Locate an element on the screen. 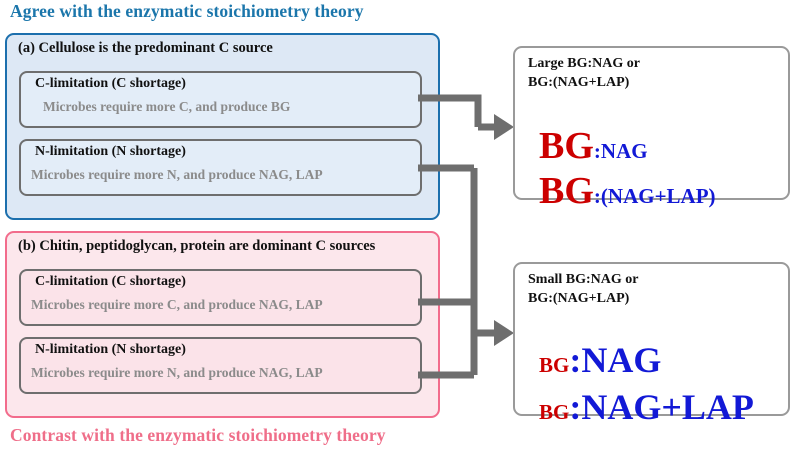  box-a-c-limitation-title: C-limitation (C shortage) is located at coordinates (110, 83).